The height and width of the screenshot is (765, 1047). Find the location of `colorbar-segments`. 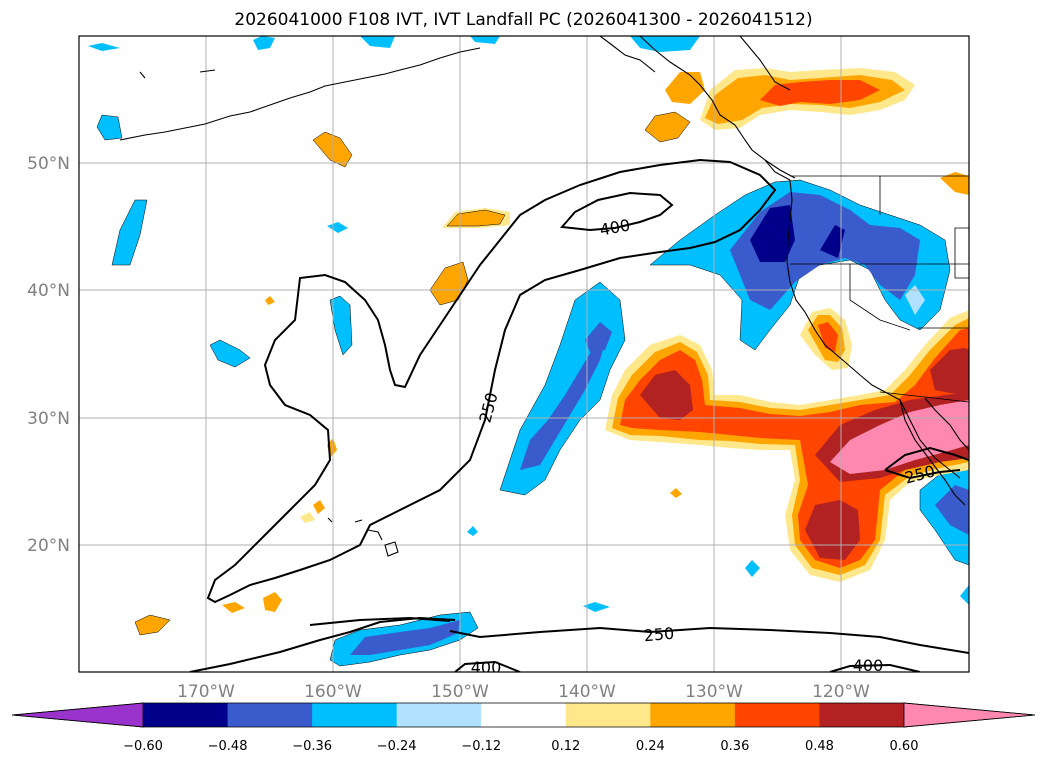

colorbar-segments is located at coordinates (523, 715).